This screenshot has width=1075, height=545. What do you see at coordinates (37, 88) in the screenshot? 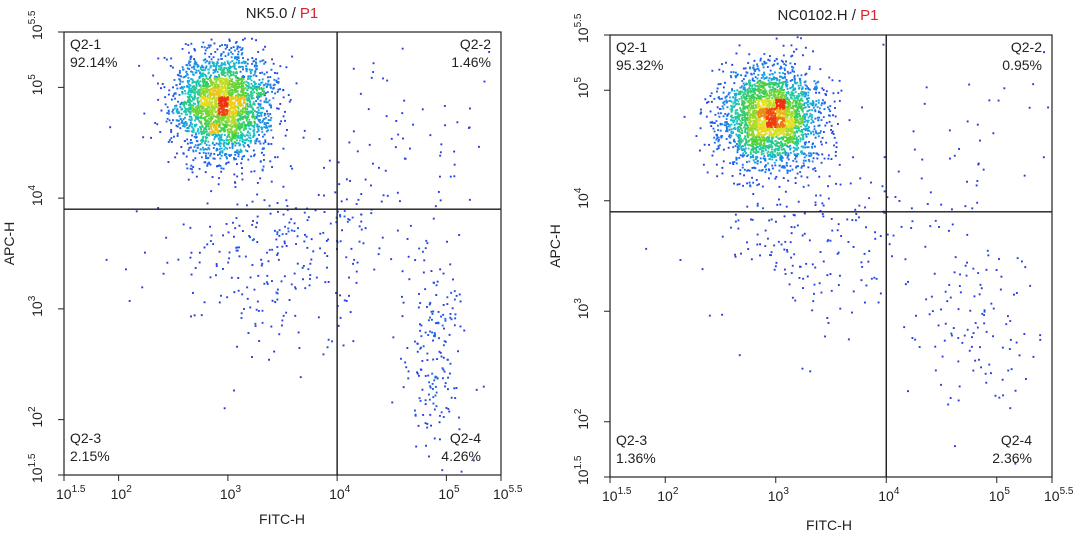
I see `y-tick-base: 10` at bounding box center [37, 88].